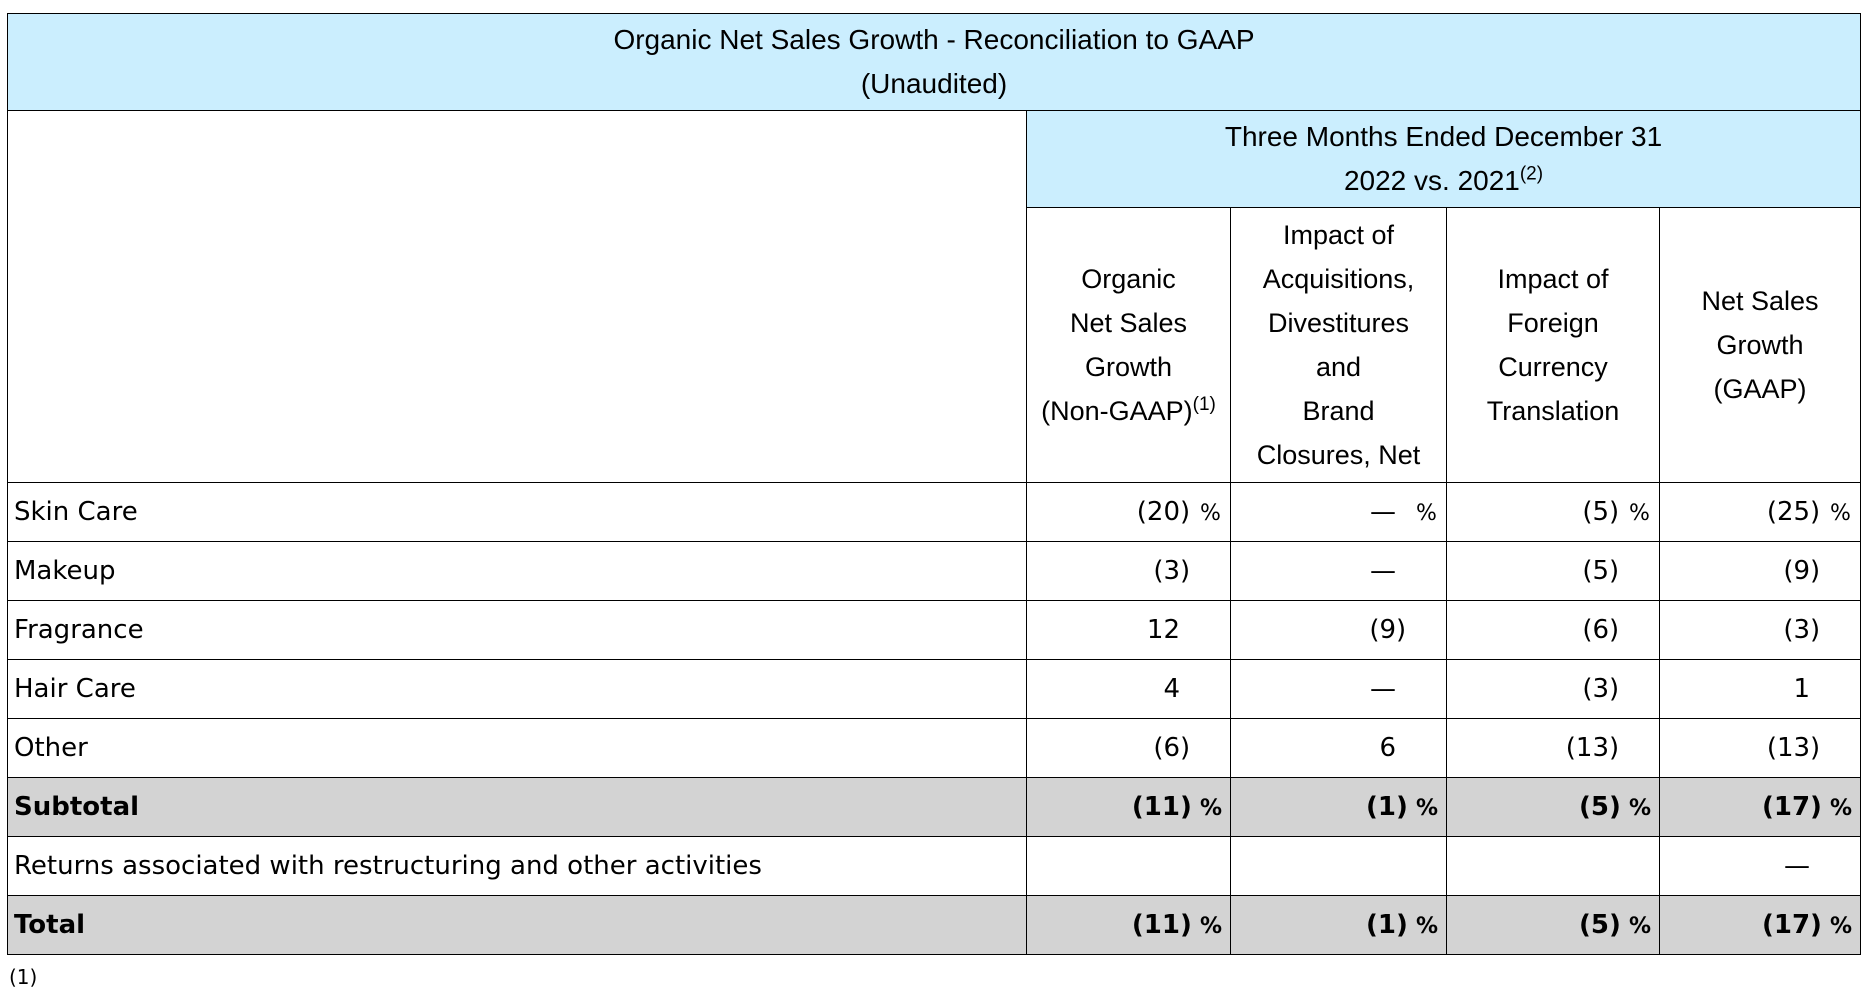 This screenshot has width=1867, height=989. What do you see at coordinates (517, 630) in the screenshot?
I see `row-label: Fragrance` at bounding box center [517, 630].